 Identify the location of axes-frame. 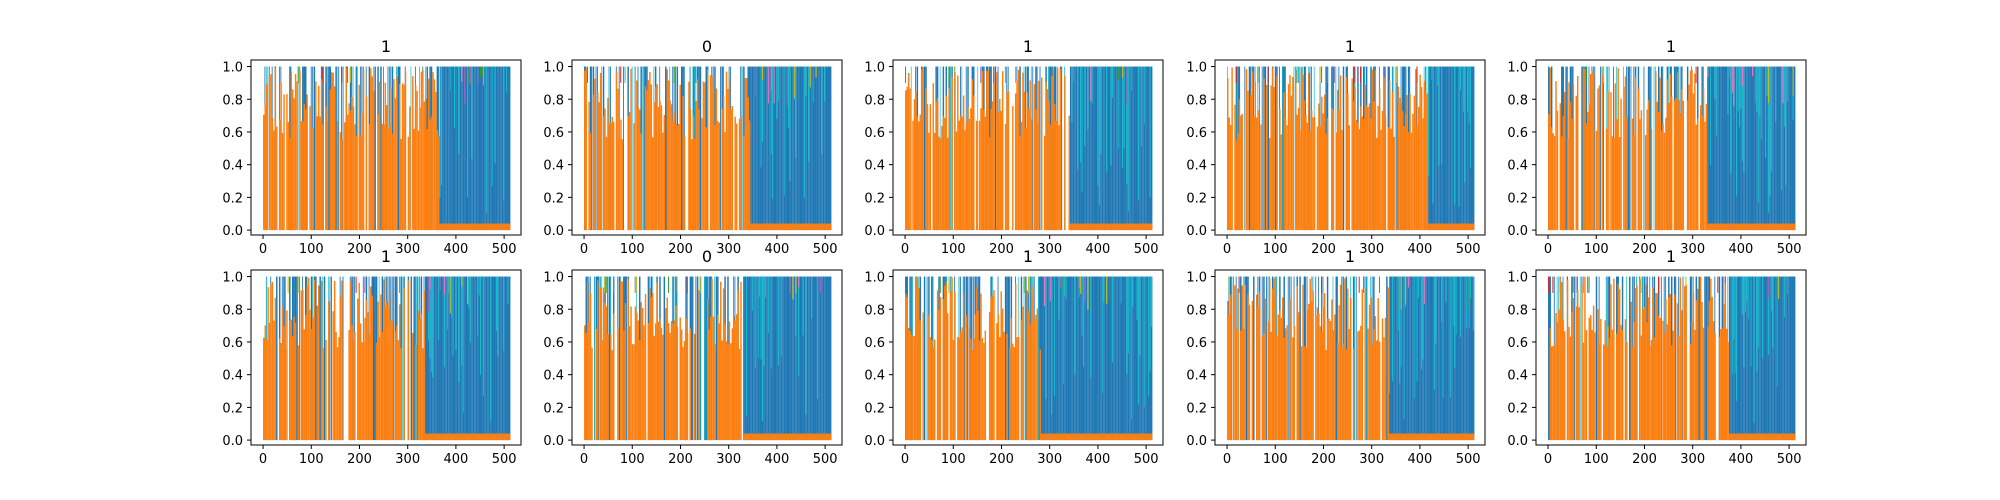
(1028, 357).